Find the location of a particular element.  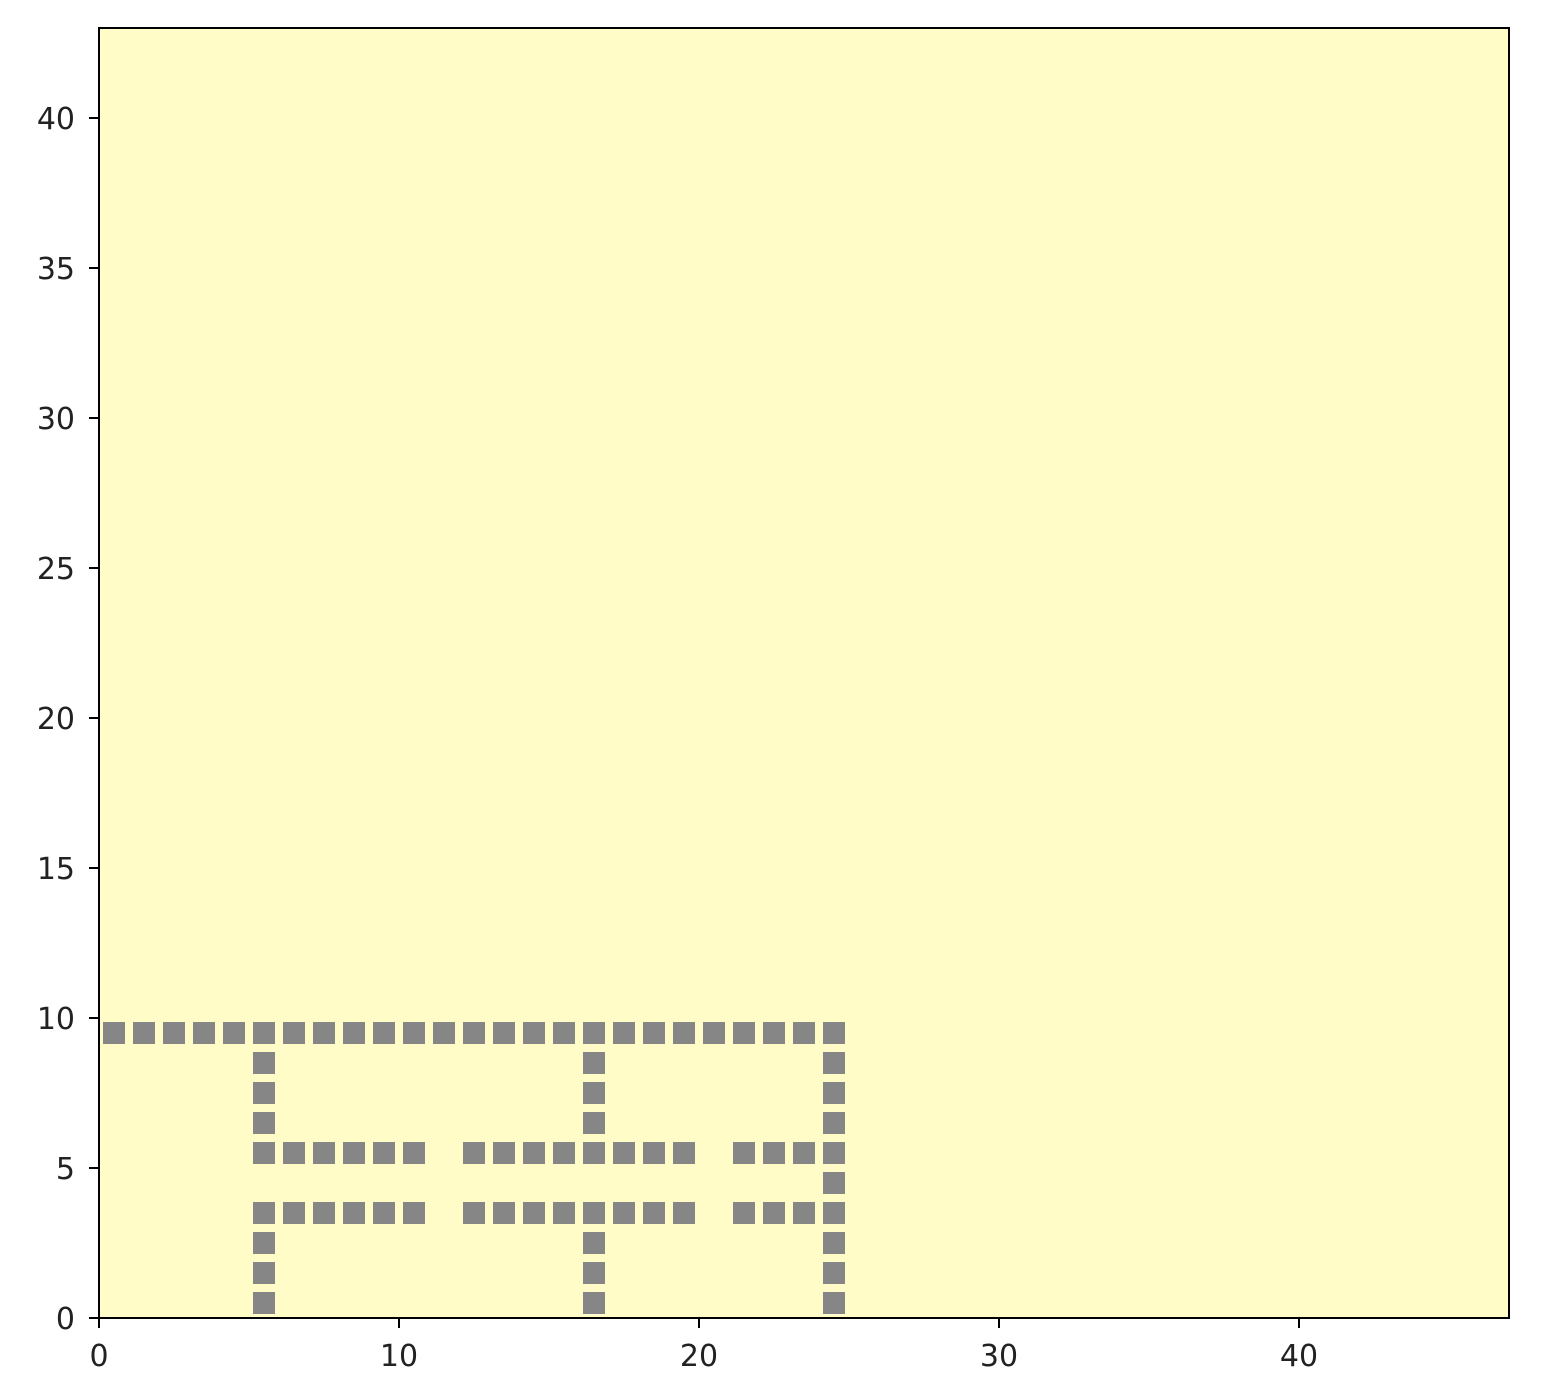

x-axis: 0 10 20 30 40 is located at coordinates (703, 1346).